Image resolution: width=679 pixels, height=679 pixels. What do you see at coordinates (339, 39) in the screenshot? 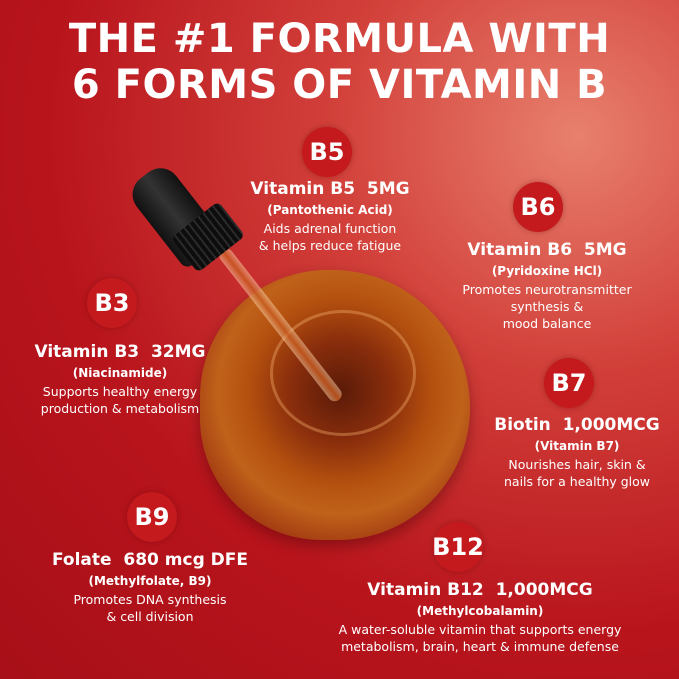
I see `headline-line-1: THE #1 FORMULA WITH` at bounding box center [339, 39].